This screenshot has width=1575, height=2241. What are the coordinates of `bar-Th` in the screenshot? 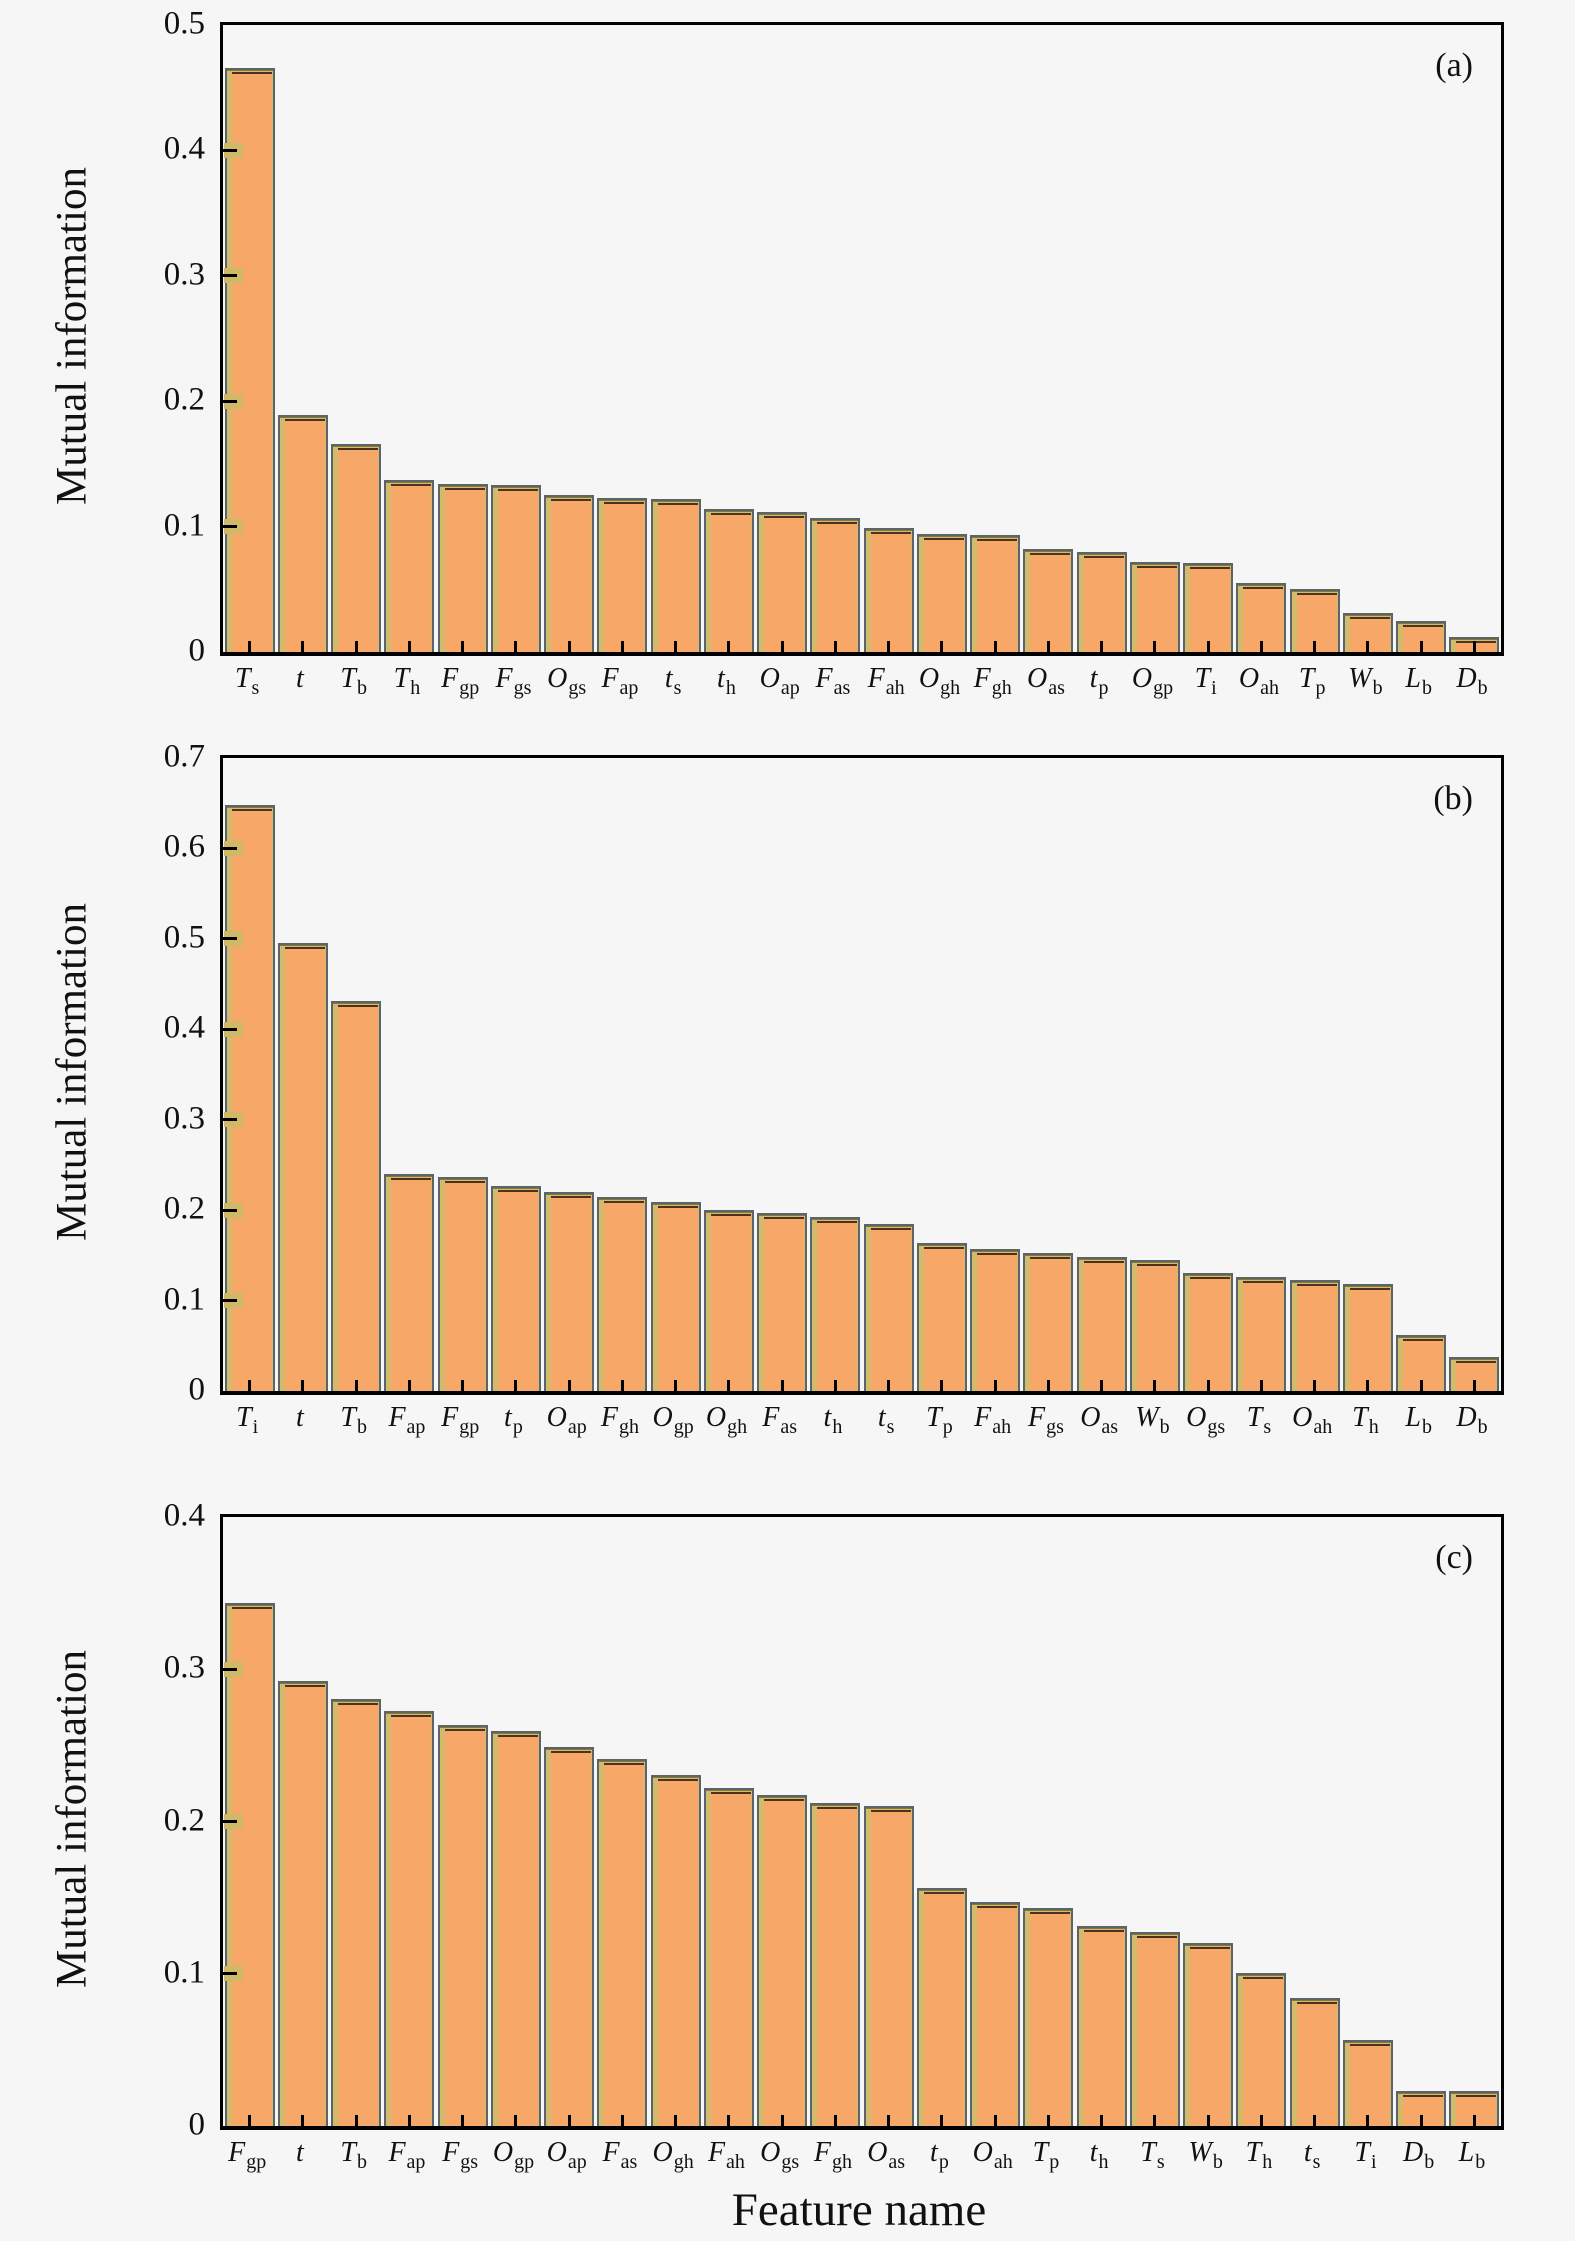 It's located at (1261, 2049).